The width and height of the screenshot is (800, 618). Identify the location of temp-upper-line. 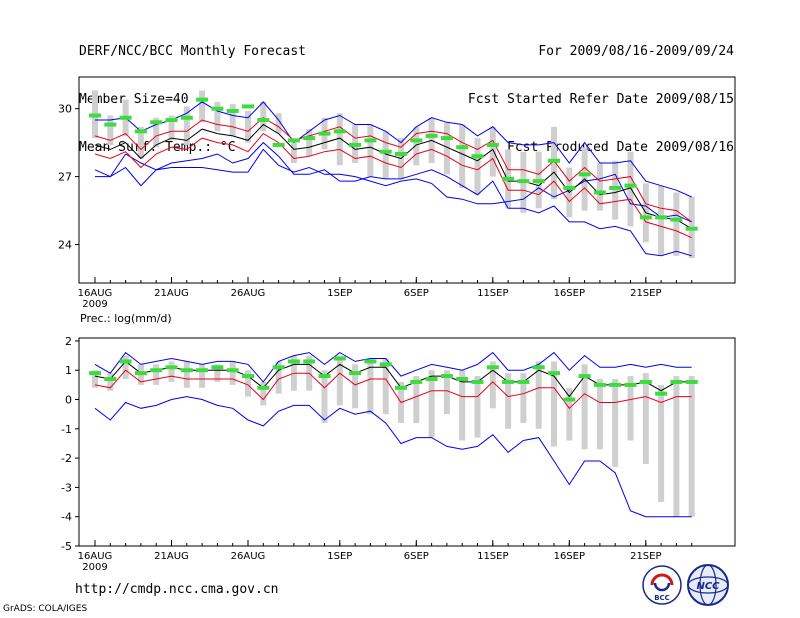
(393, 149).